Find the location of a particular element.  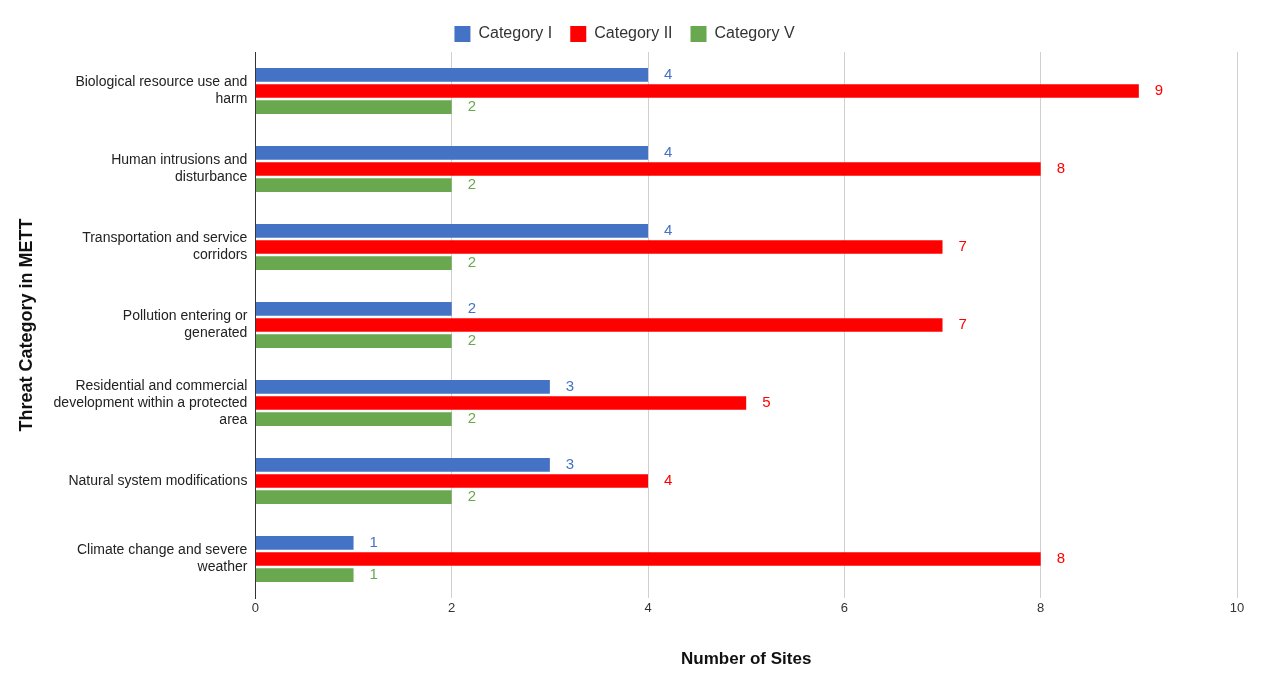

data-label: 9 is located at coordinates (1159, 90).